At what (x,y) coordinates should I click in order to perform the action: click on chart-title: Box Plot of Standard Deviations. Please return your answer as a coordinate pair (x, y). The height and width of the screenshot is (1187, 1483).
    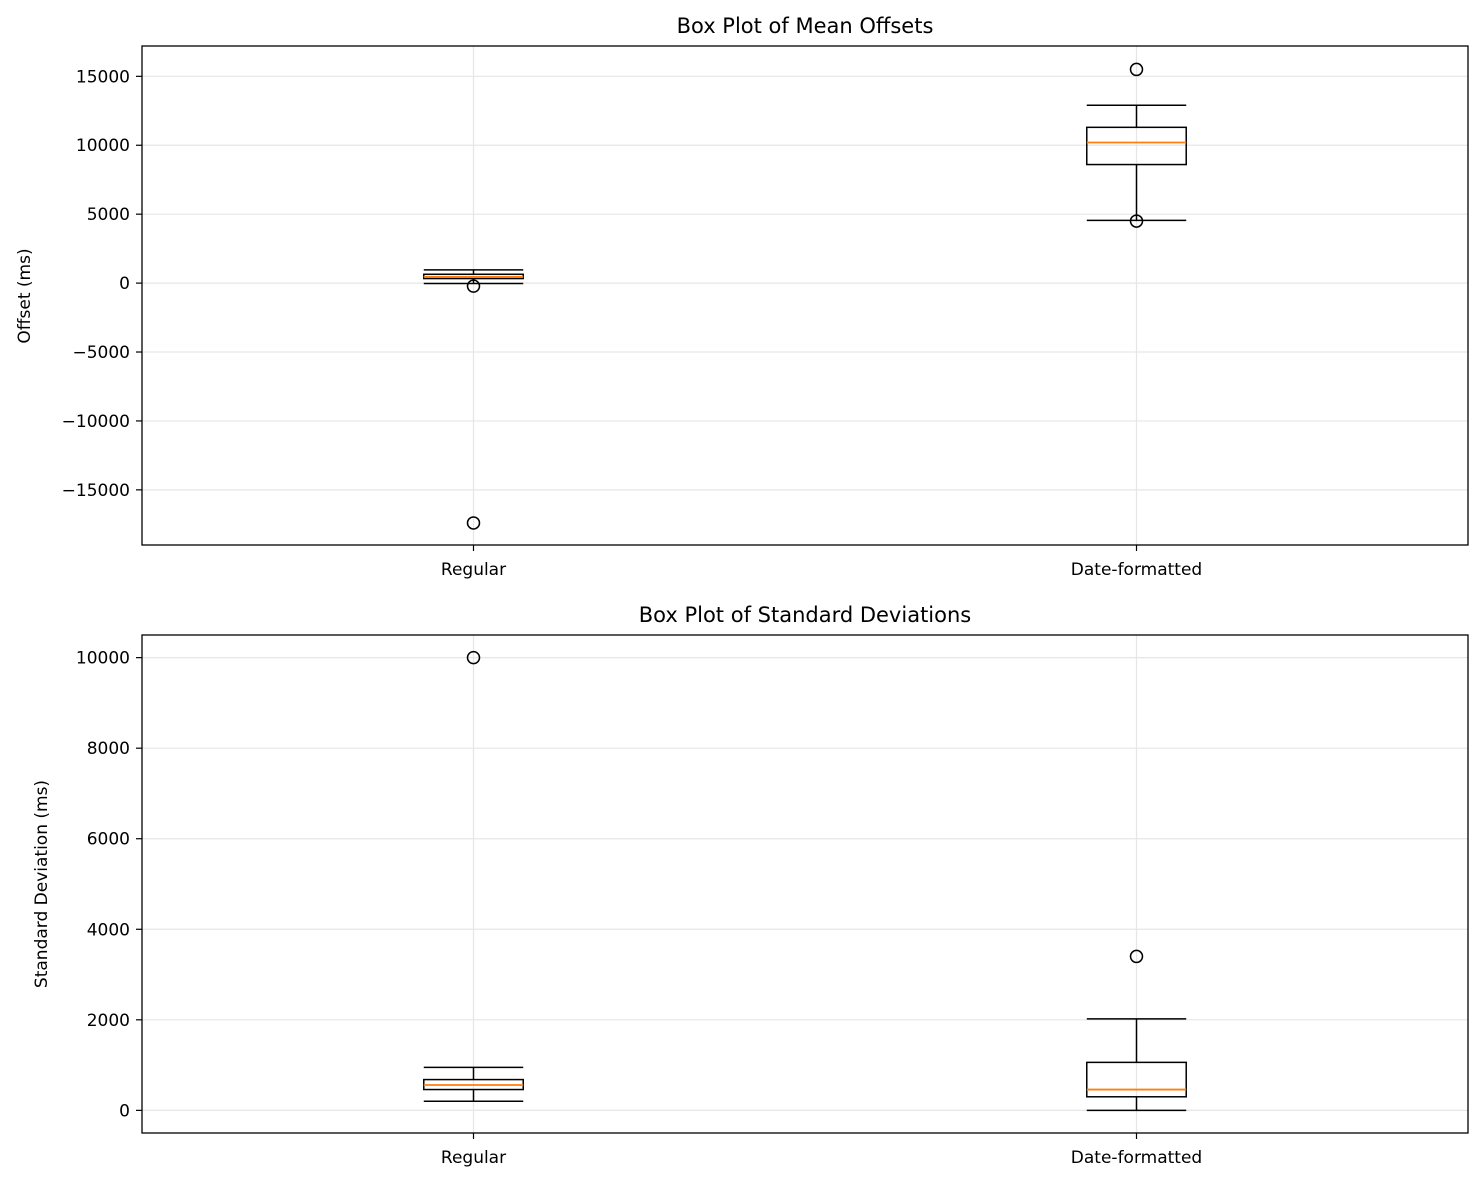
    Looking at the image, I should click on (805, 615).